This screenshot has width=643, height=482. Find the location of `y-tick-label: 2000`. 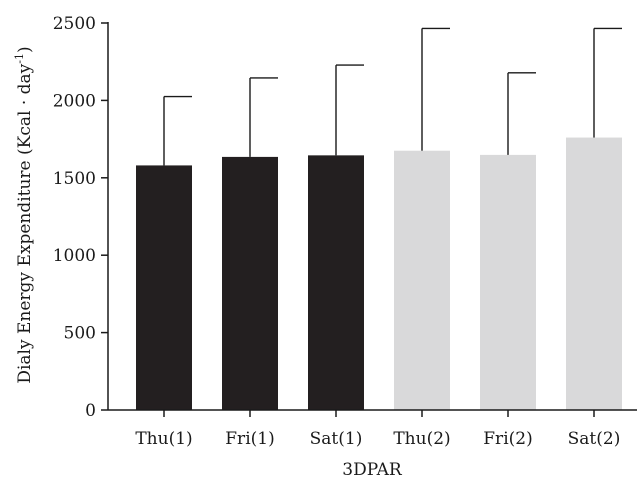

y-tick-label: 2000 is located at coordinates (74, 101).